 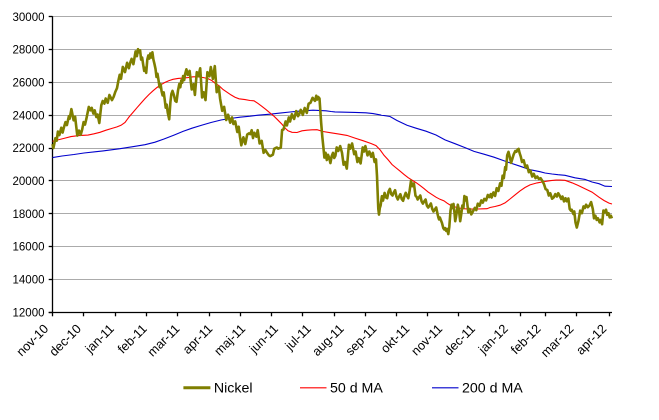 What do you see at coordinates (29, 313) in the screenshot?
I see `svg-text: 12000` at bounding box center [29, 313].